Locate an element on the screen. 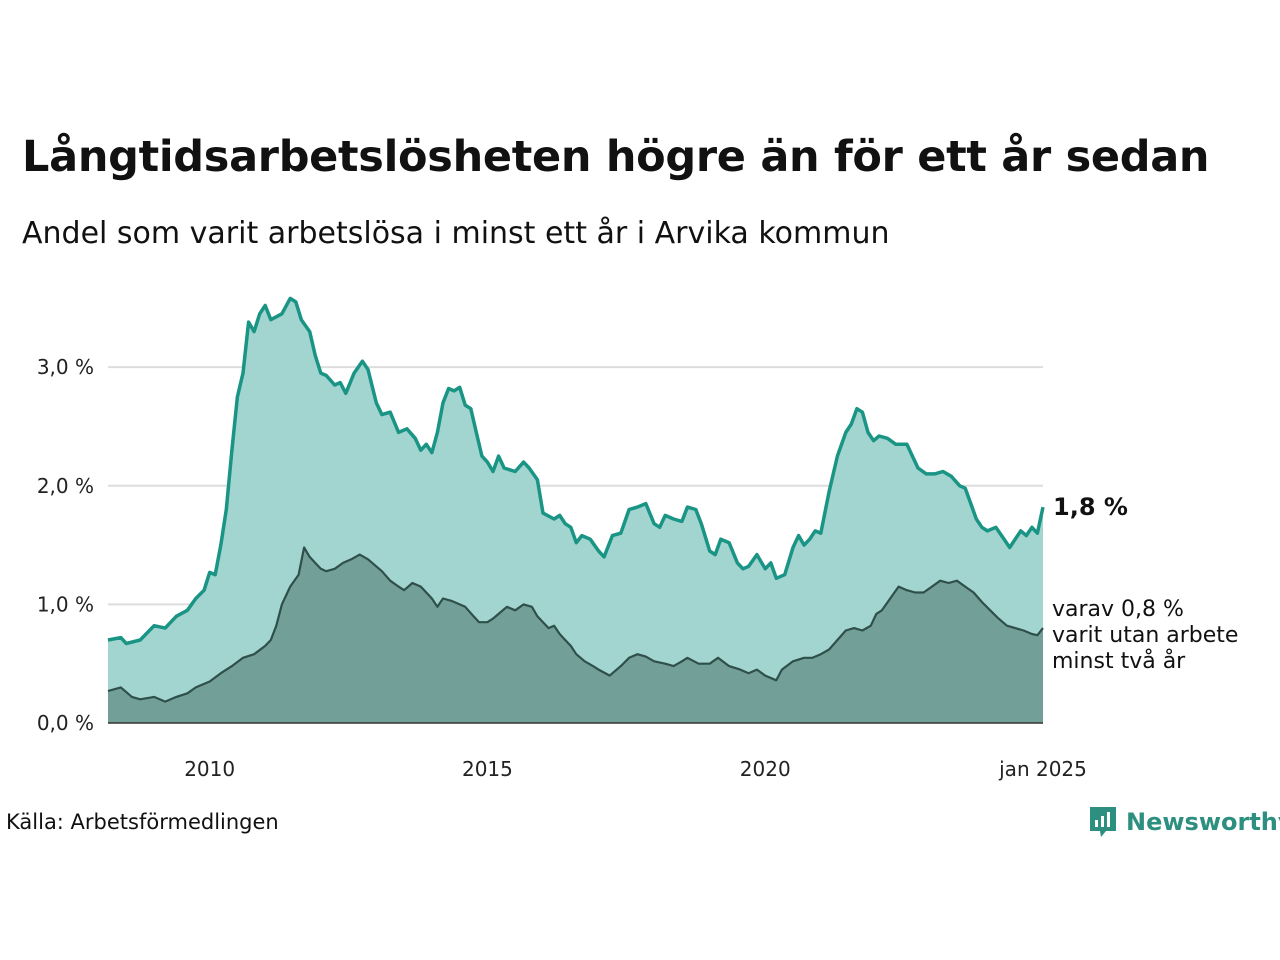  x-axis-ticks: 2010 2015 2020 jan 2025 is located at coordinates (635, 769).